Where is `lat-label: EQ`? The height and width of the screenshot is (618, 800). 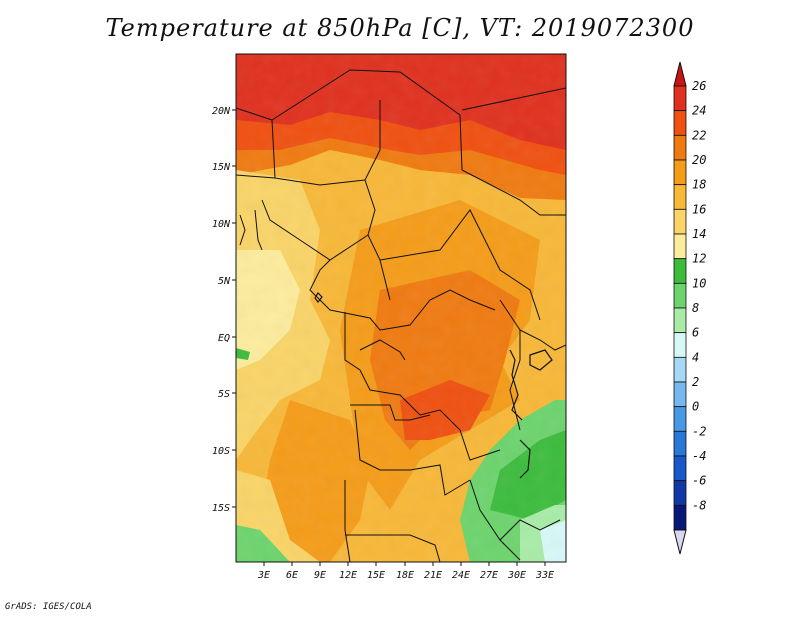 lat-label: EQ is located at coordinates (224, 338).